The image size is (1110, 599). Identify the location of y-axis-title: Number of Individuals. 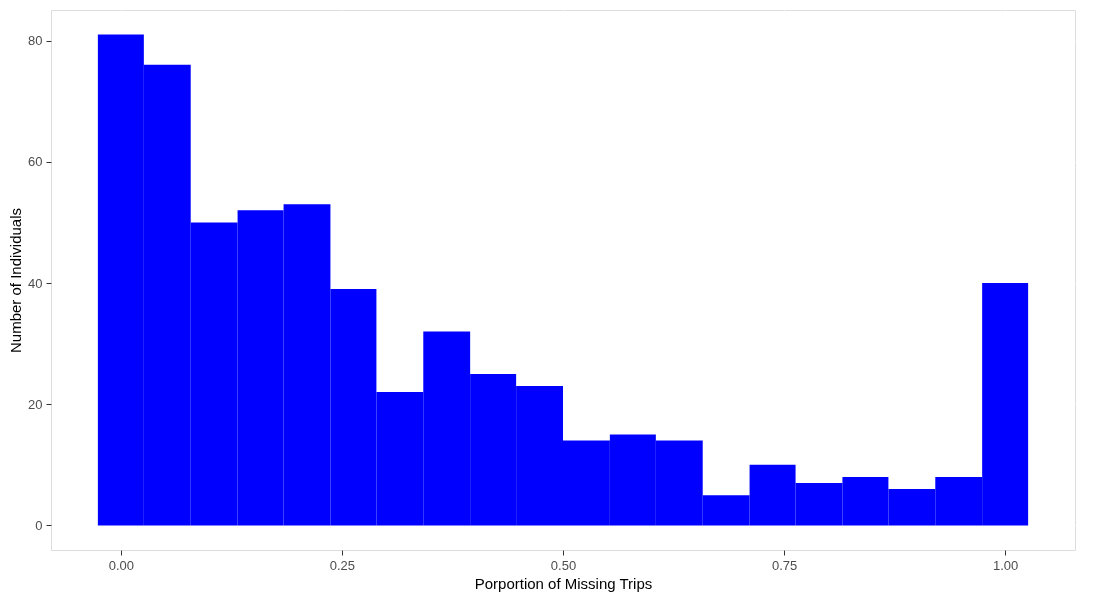
(16, 280).